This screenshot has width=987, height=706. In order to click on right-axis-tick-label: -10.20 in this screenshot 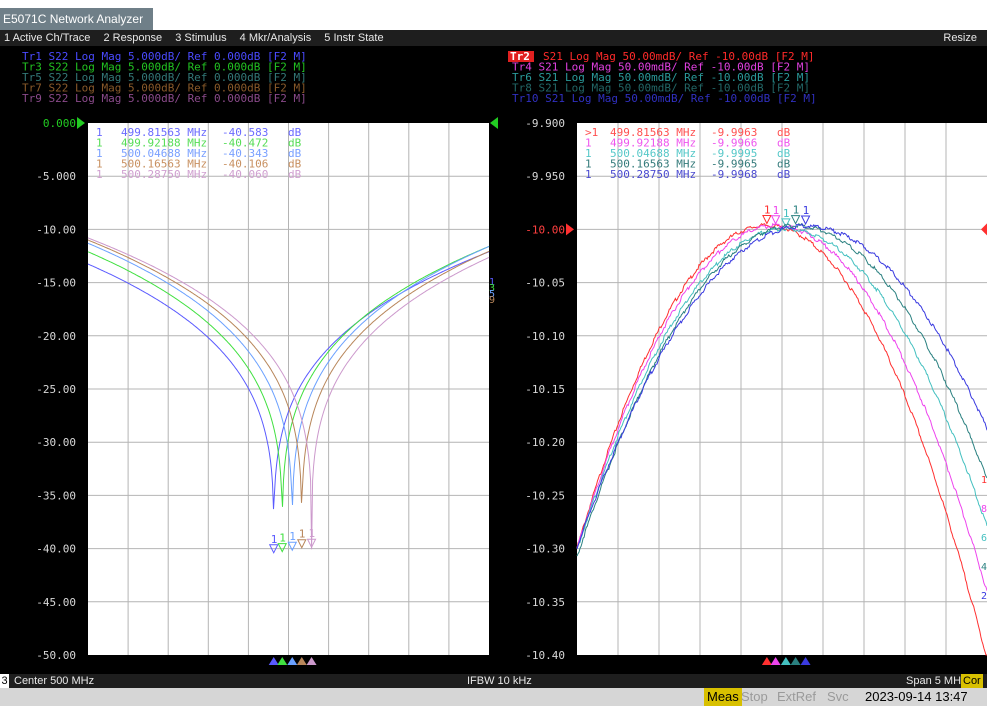, I will do `click(545, 442)`.